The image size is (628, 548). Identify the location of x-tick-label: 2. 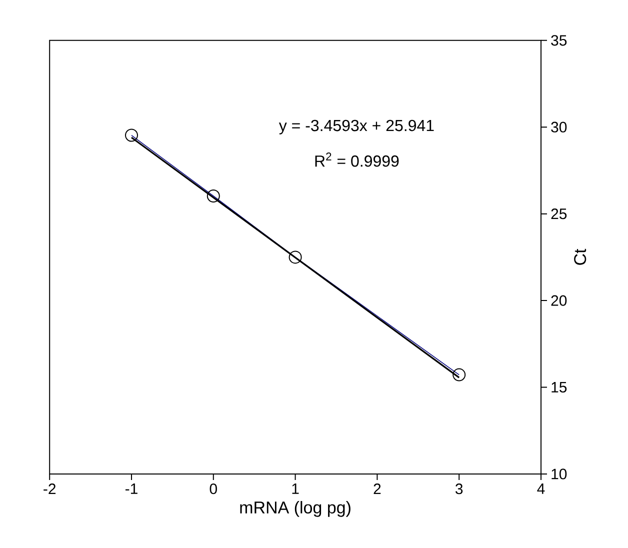
(377, 489).